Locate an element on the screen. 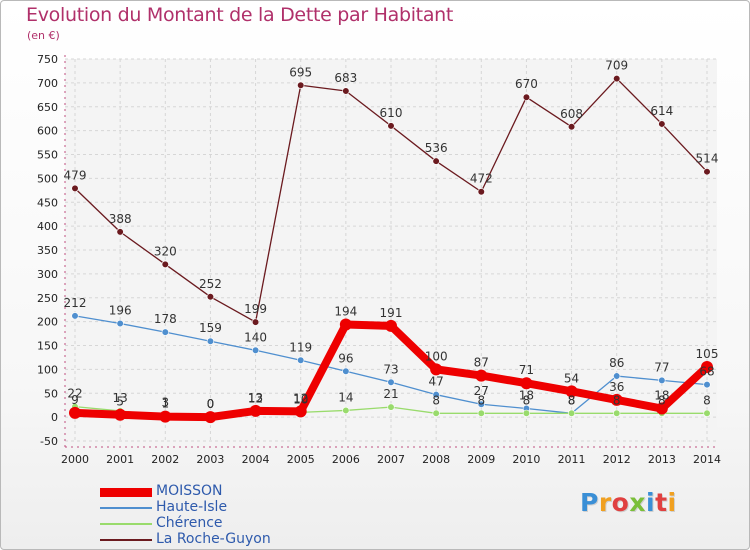 Image resolution: width=750 pixels, height=550 pixels. logo-letter: P is located at coordinates (589, 502).